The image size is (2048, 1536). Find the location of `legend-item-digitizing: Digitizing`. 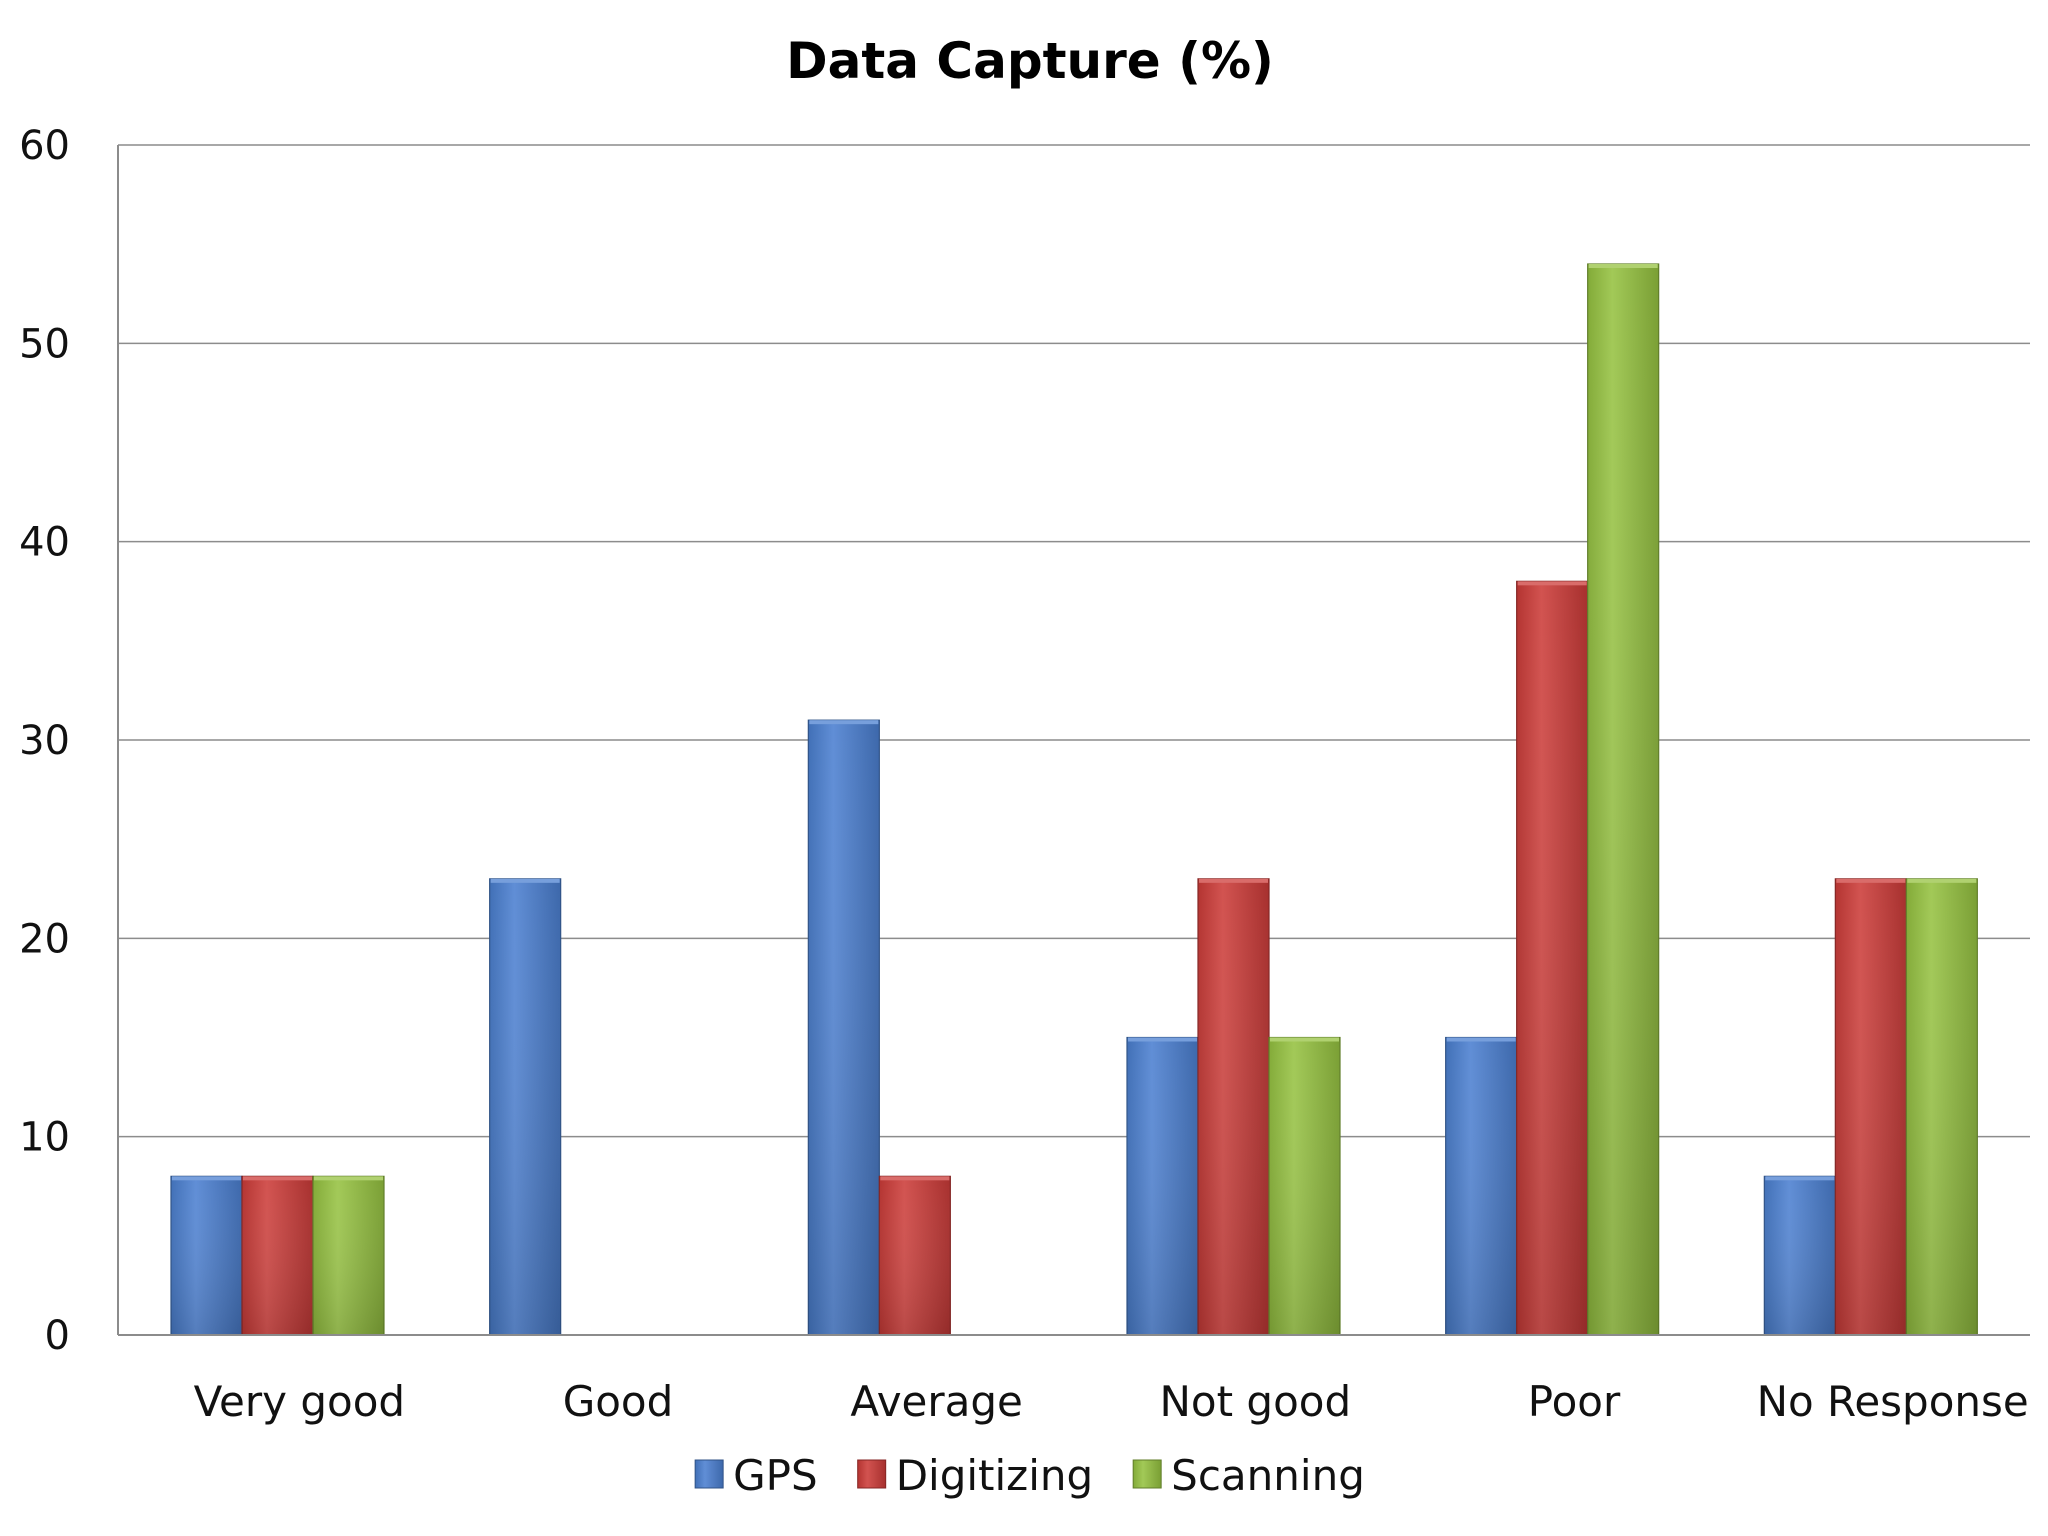

legend-item-digitizing: Digitizing is located at coordinates (975, 1475).